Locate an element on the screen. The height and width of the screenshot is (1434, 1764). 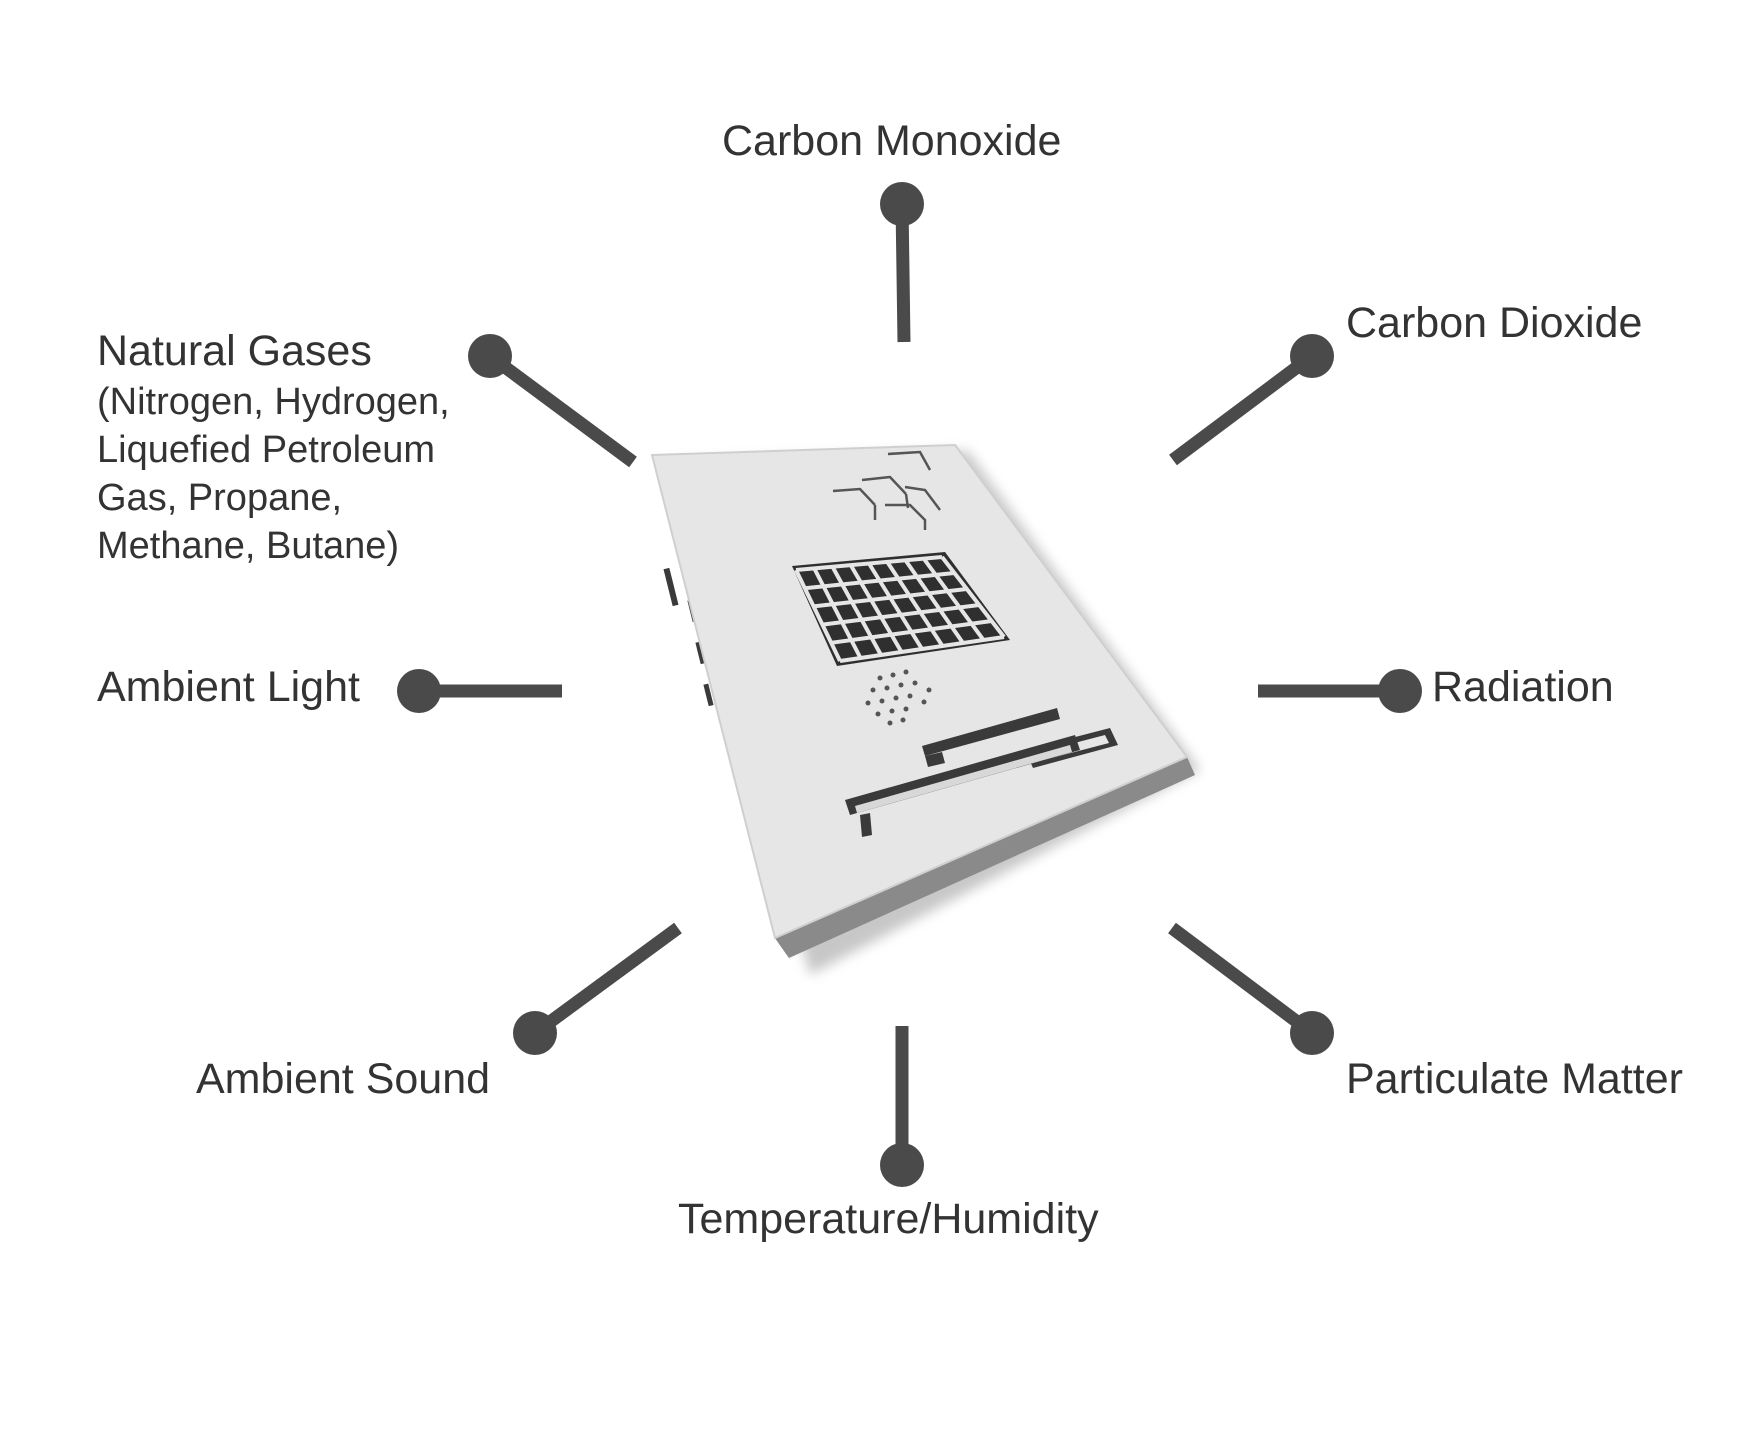
device-connector-slots is located at coordinates (981, 772).